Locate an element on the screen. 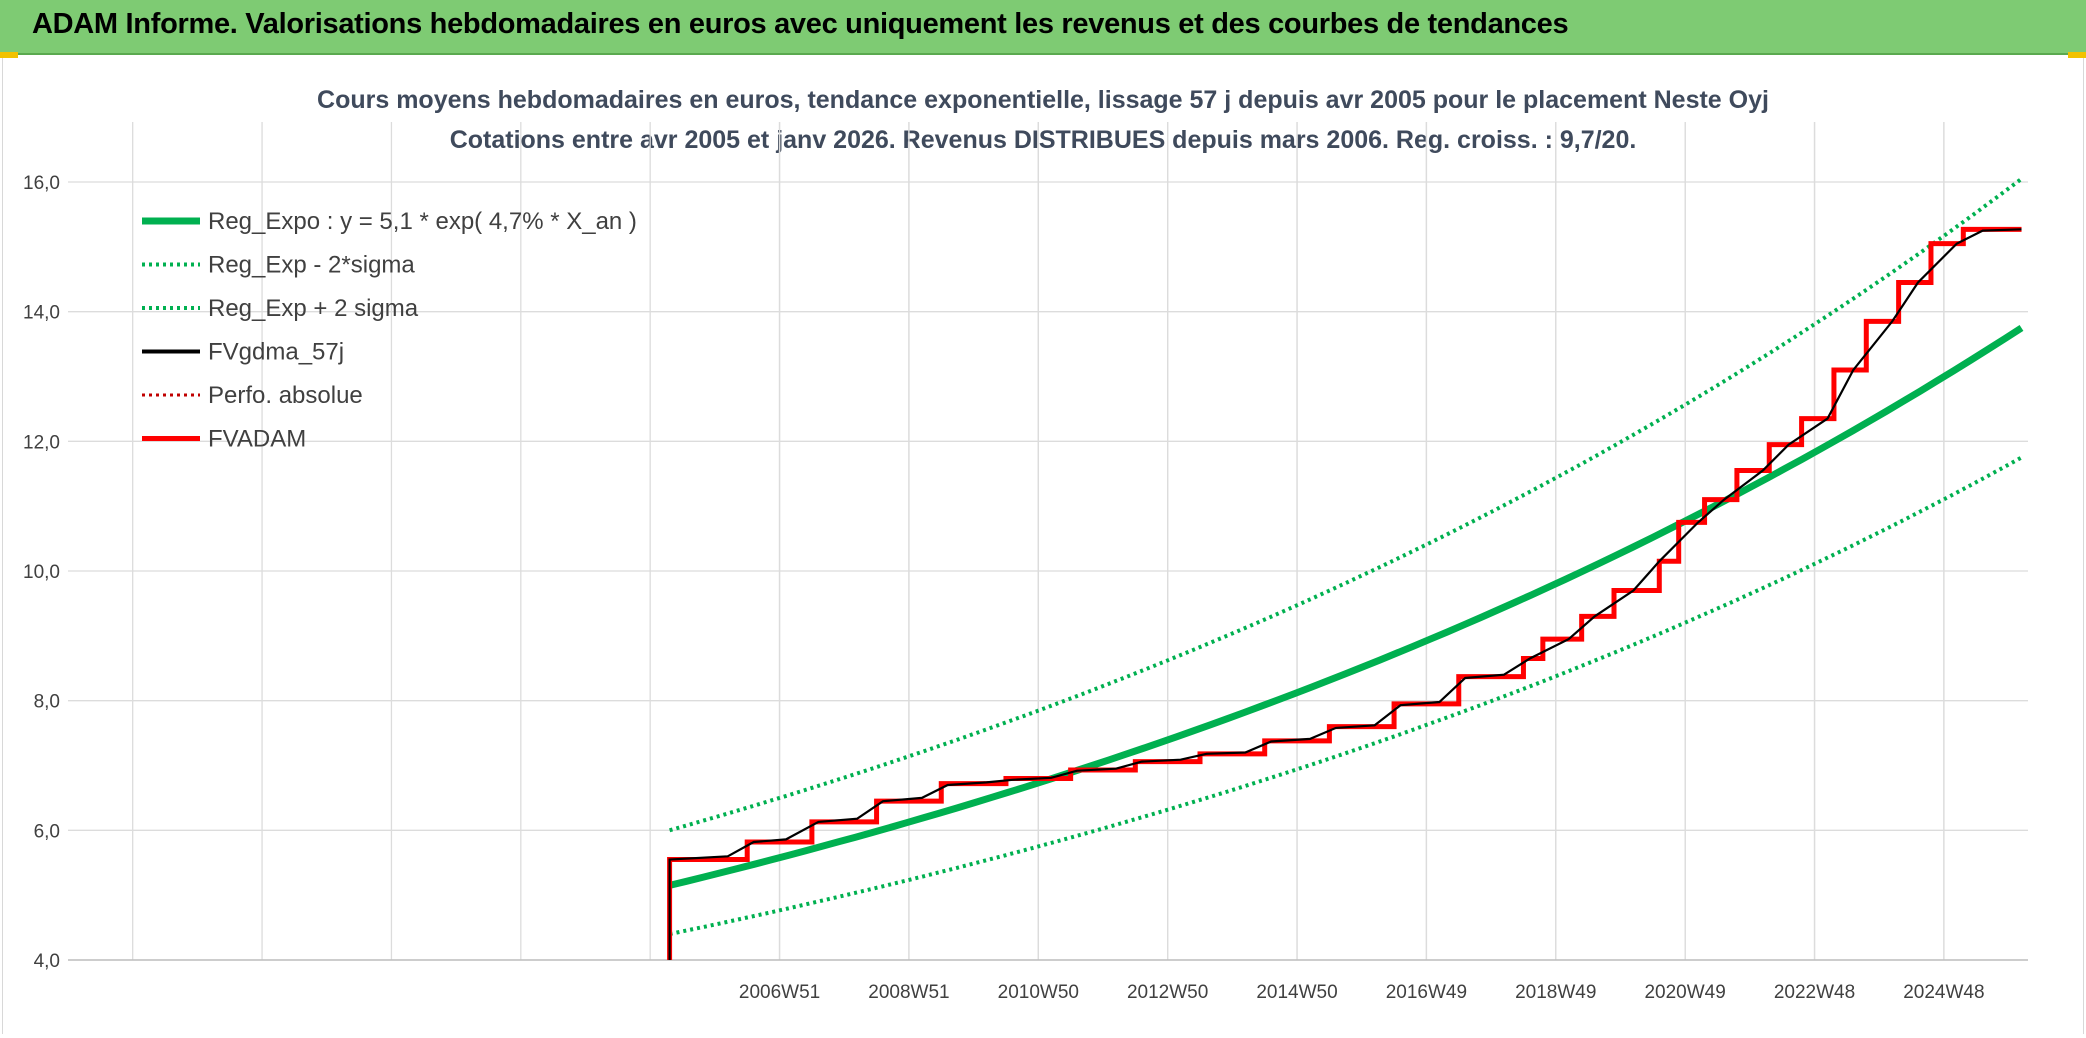 Image resolution: width=2086 pixels, height=1038 pixels. y-tick-label: 10,0 is located at coordinates (41, 572).